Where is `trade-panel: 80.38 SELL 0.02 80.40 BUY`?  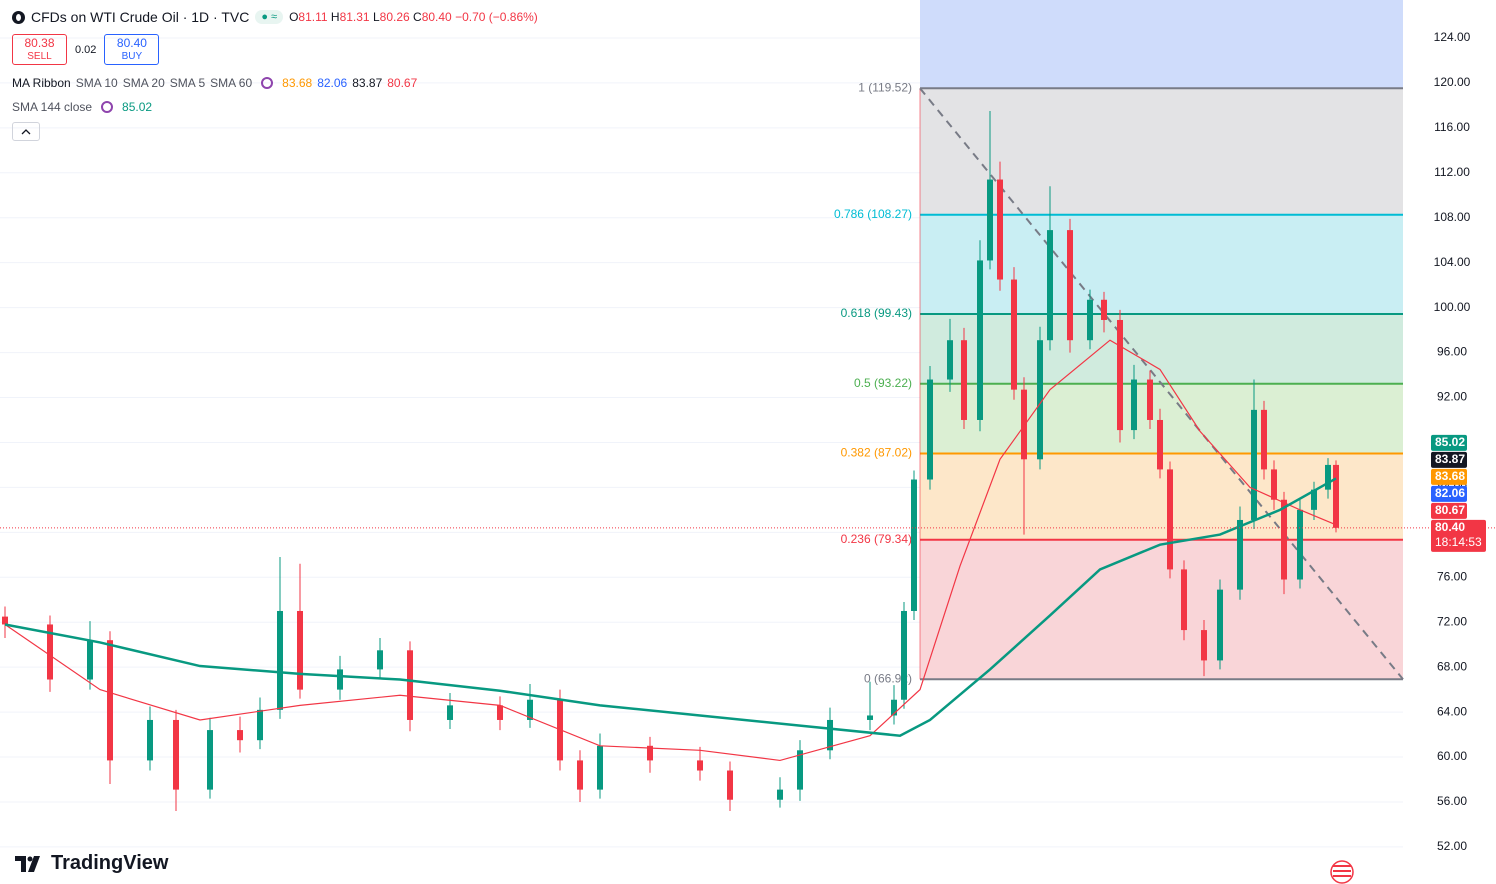
trade-panel: 80.38 SELL 0.02 80.40 BUY is located at coordinates (86, 49).